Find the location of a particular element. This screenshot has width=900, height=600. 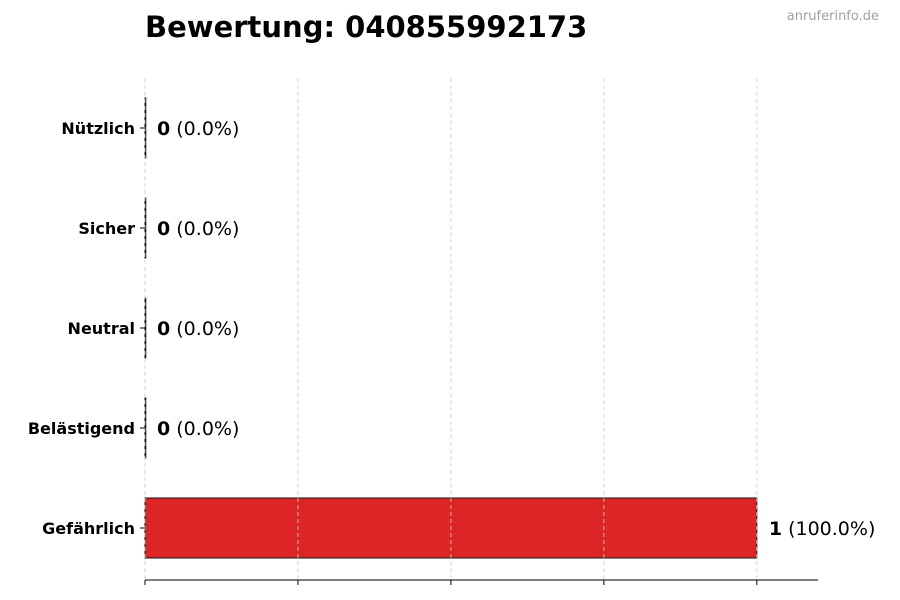

bar is located at coordinates (145, 328).